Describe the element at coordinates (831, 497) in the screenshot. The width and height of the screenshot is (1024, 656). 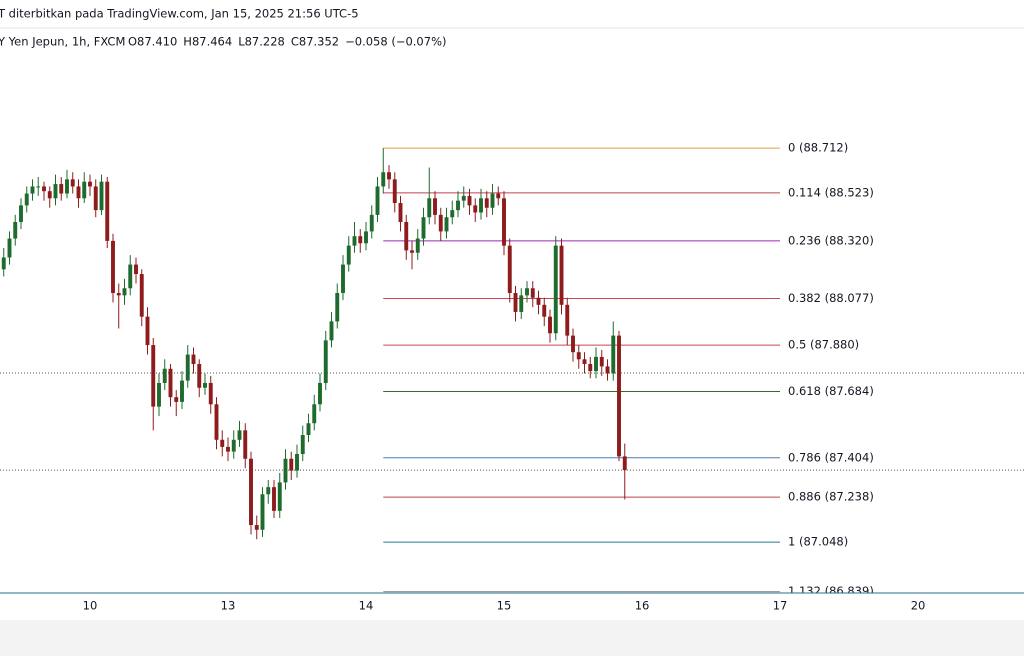
I see `fib-label: 0.886 (87.238)` at that location.